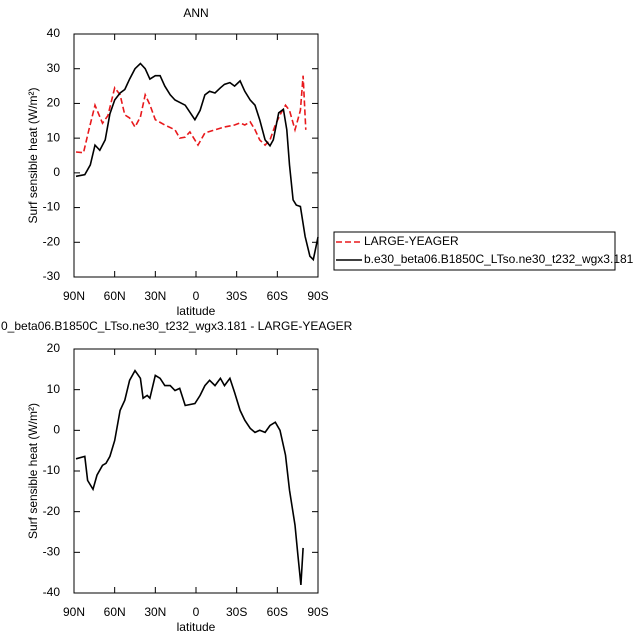  What do you see at coordinates (195, 13) in the screenshot?
I see `chart-title: ANN` at bounding box center [195, 13].